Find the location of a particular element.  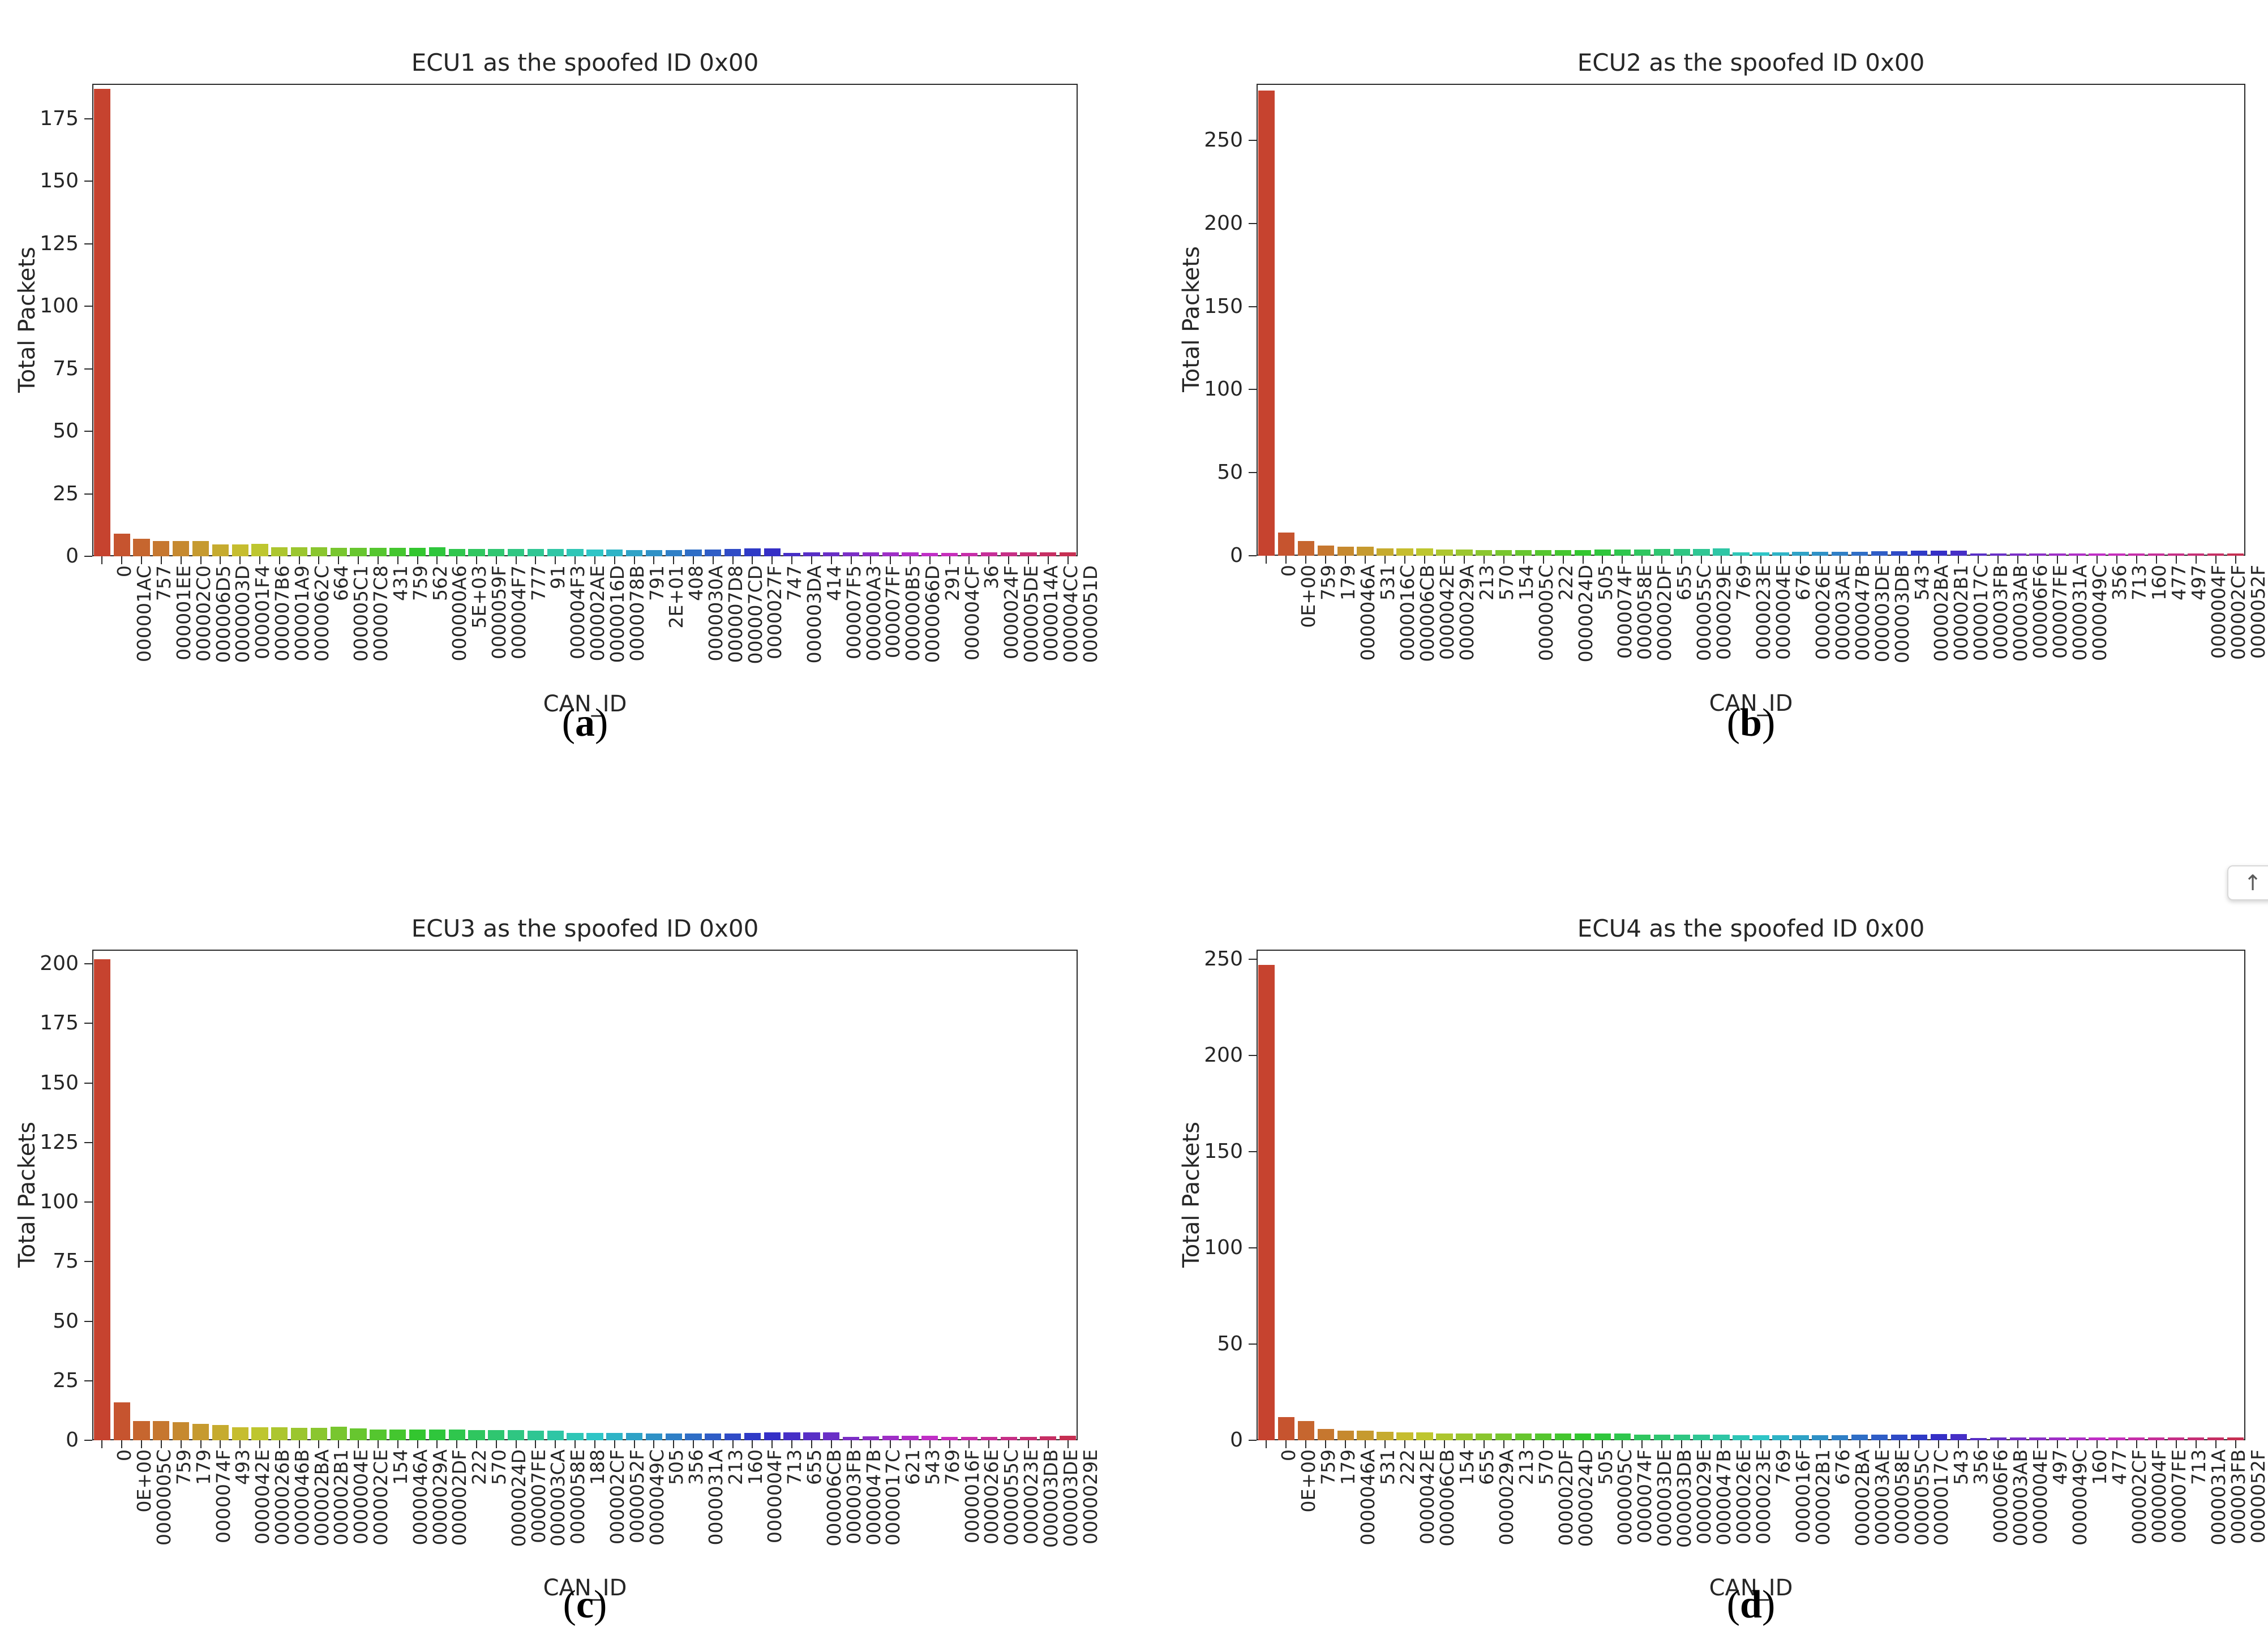

plot-area-d is located at coordinates (1751, 1195).